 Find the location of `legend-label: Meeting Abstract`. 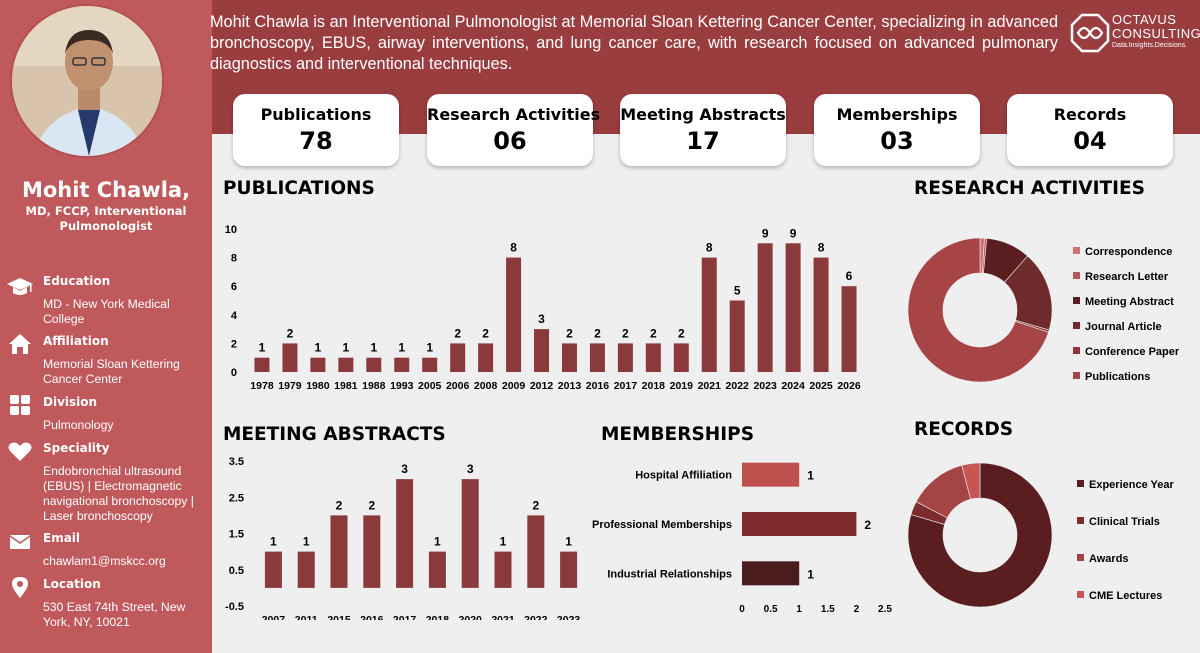

legend-label: Meeting Abstract is located at coordinates (1129, 302).